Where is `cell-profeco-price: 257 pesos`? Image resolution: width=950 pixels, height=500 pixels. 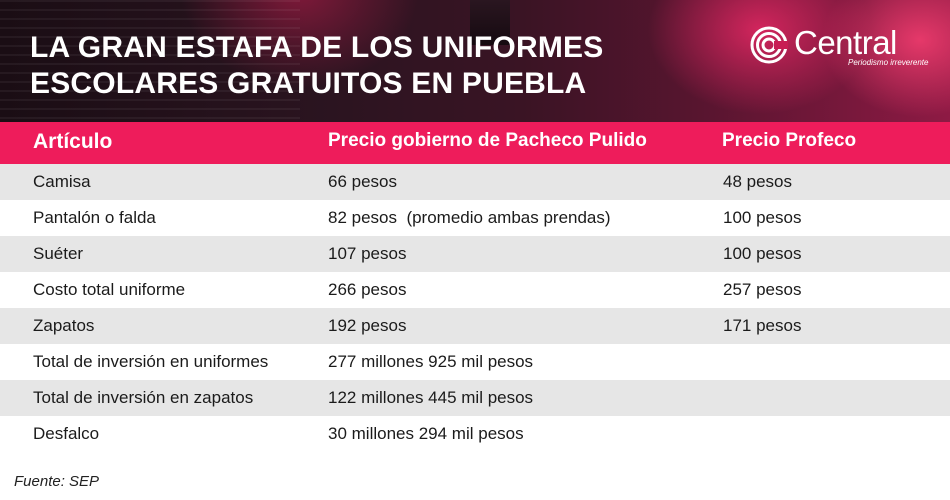
cell-profeco-price: 257 pesos is located at coordinates (762, 289).